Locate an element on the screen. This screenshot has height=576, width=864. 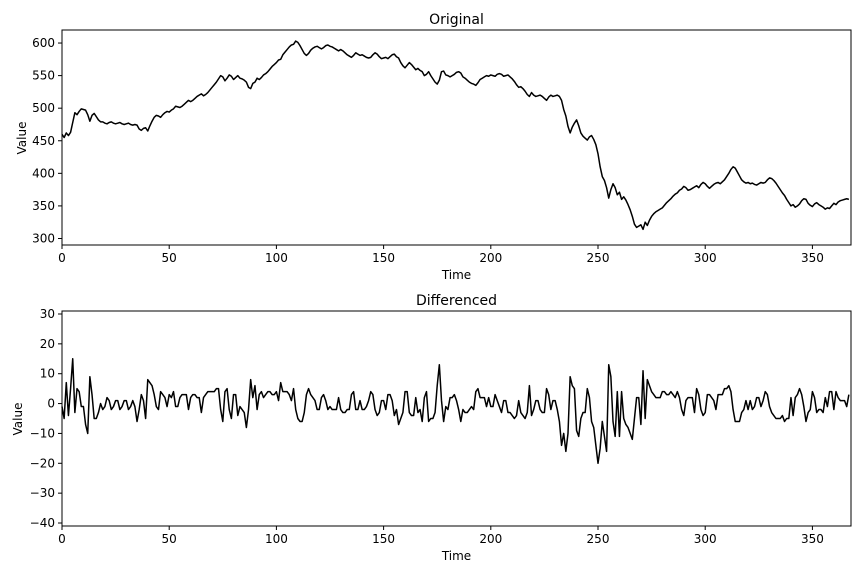
y-tick-label-differenced: −20 is located at coordinates (42, 463).